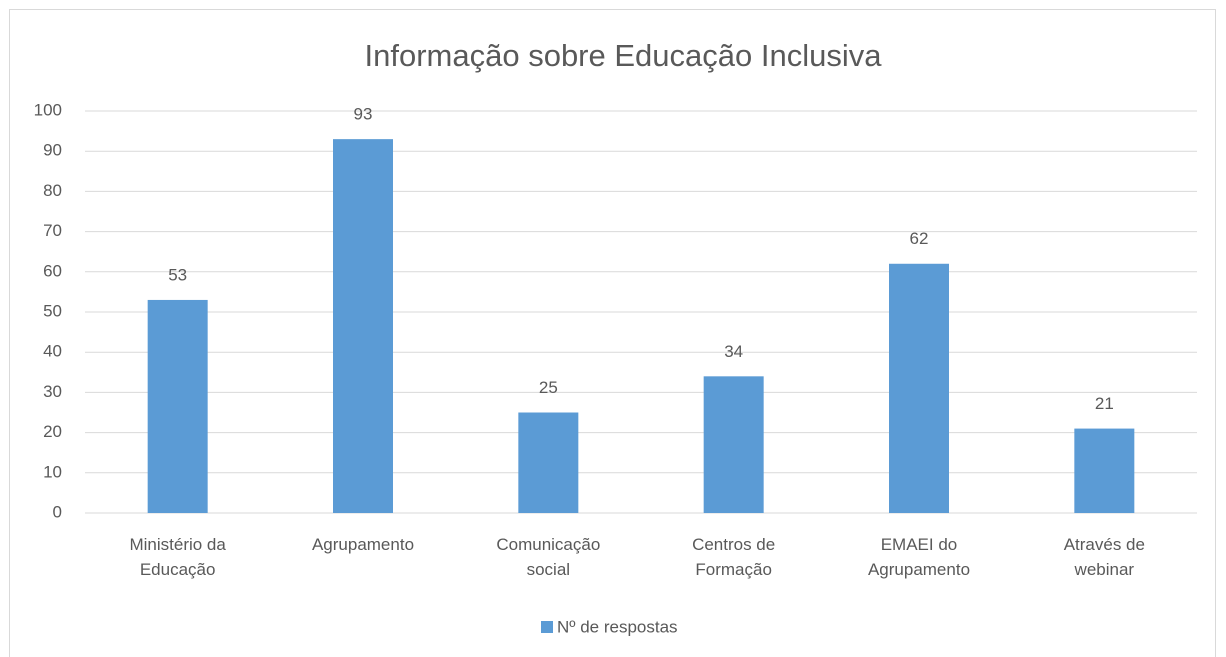 The image size is (1226, 657). I want to click on y-tick-label: 20, so click(52, 431).